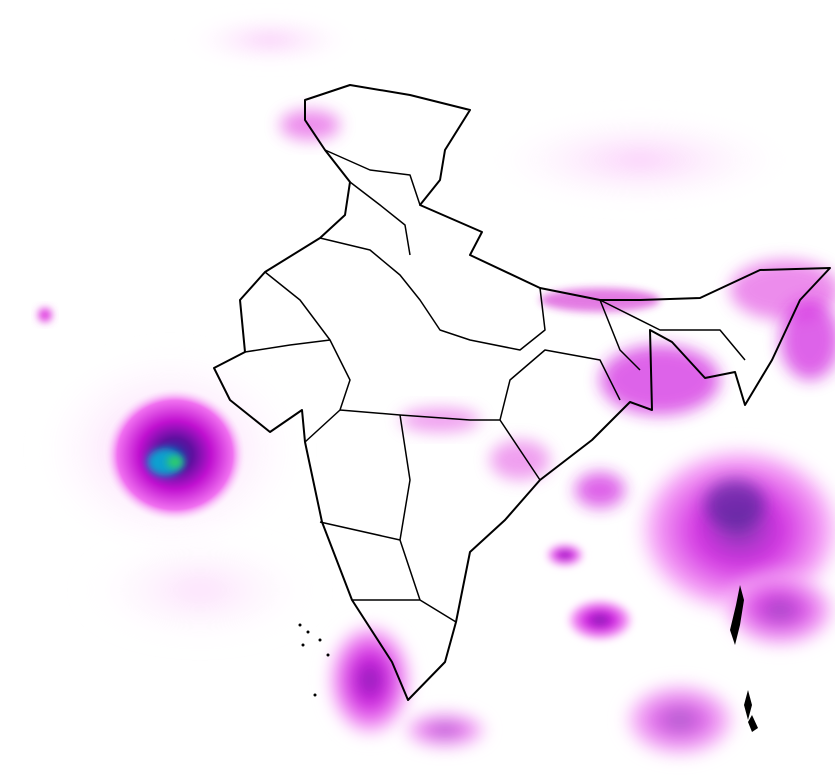 This screenshot has width=835, height=776. Describe the element at coordinates (175, 462) in the screenshot. I see `cyclone-core` at that location.